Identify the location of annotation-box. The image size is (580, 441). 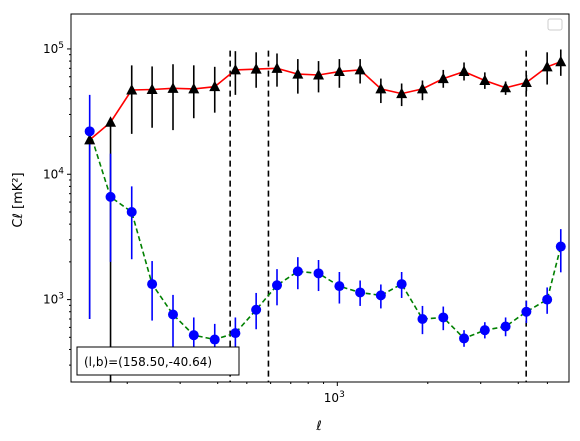
(158, 361).